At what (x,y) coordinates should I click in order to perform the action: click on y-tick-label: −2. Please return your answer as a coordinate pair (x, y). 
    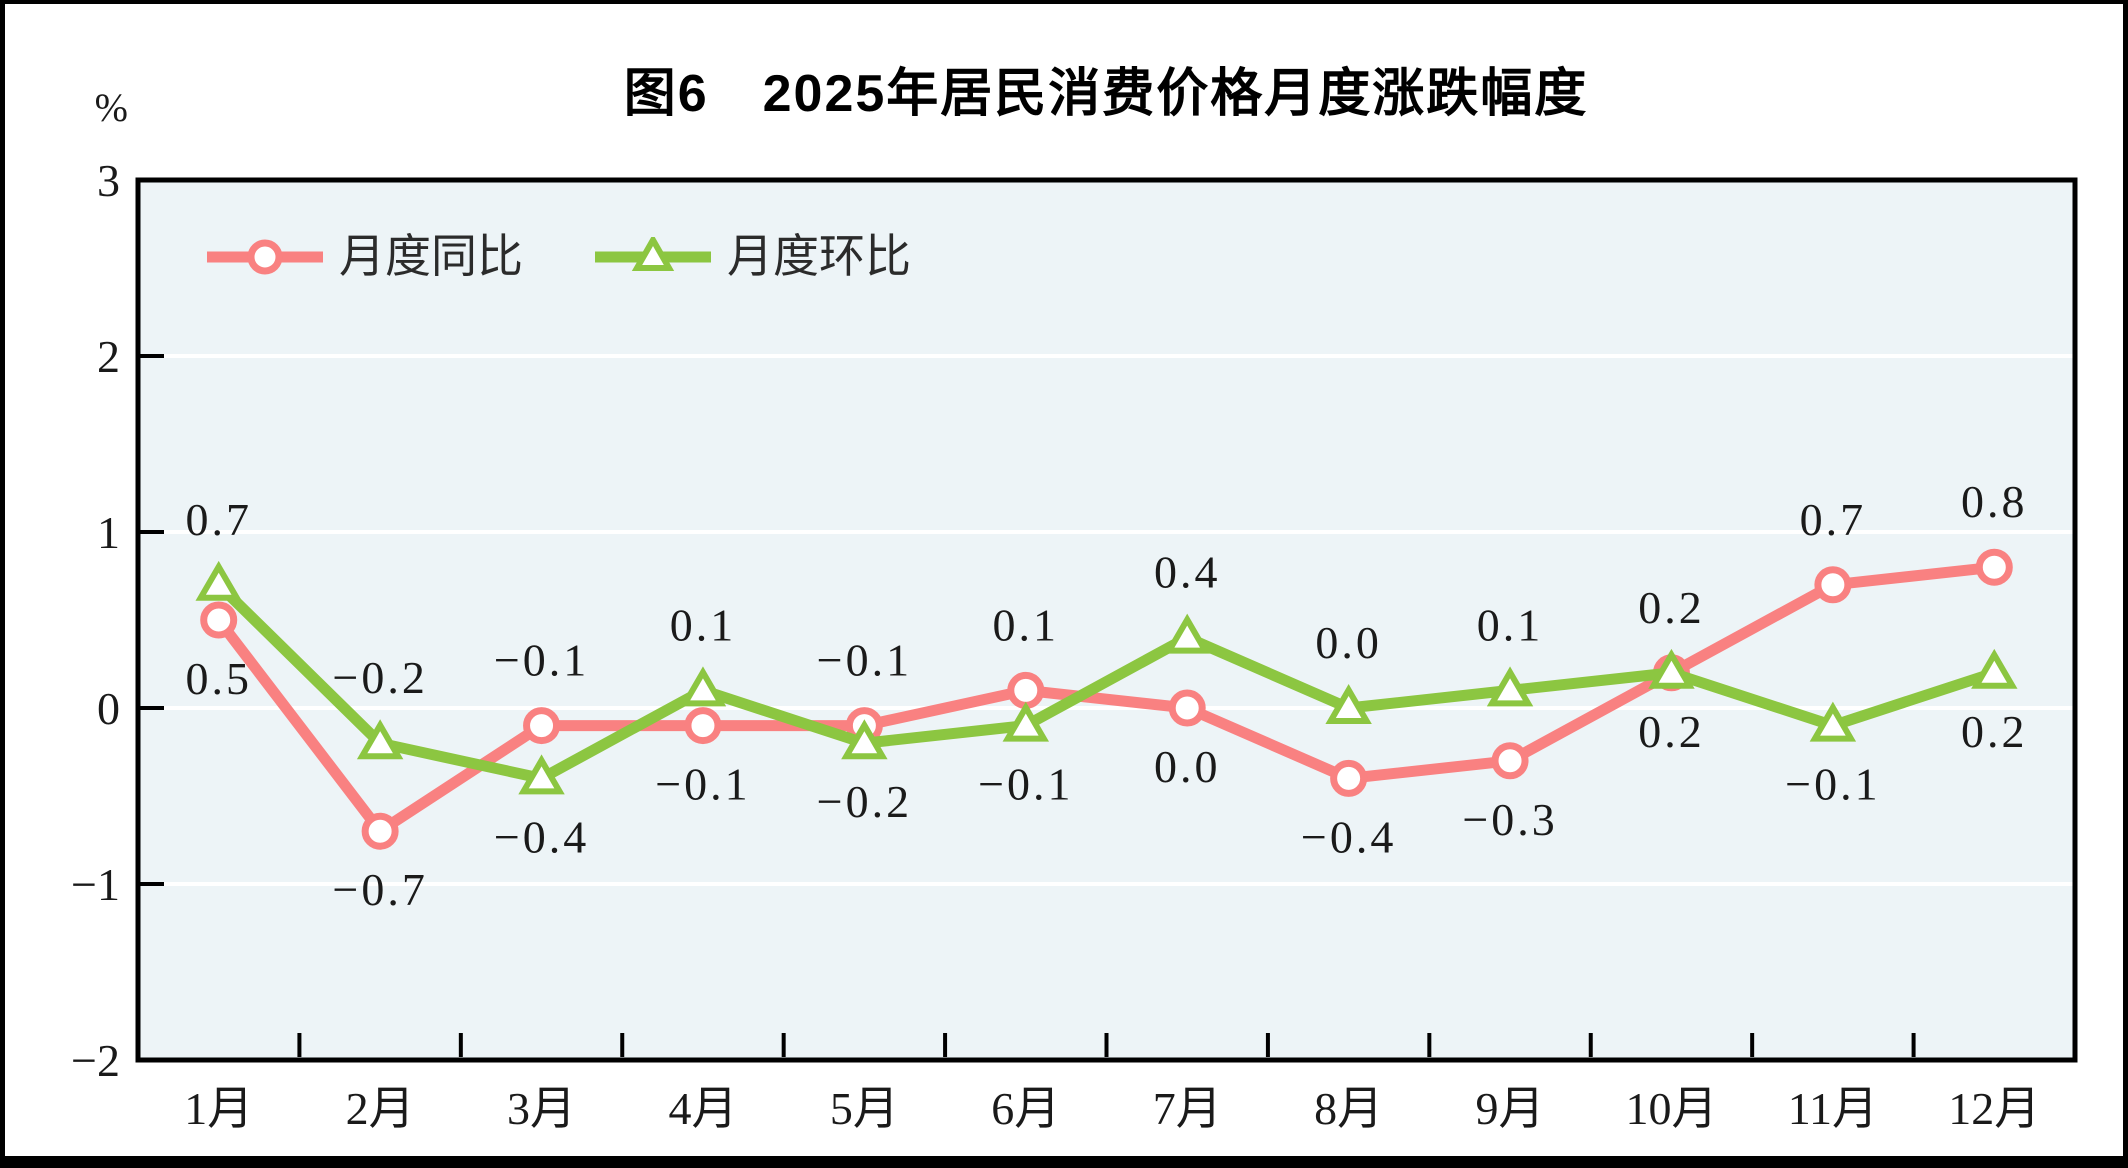
    Looking at the image, I should click on (95, 1060).